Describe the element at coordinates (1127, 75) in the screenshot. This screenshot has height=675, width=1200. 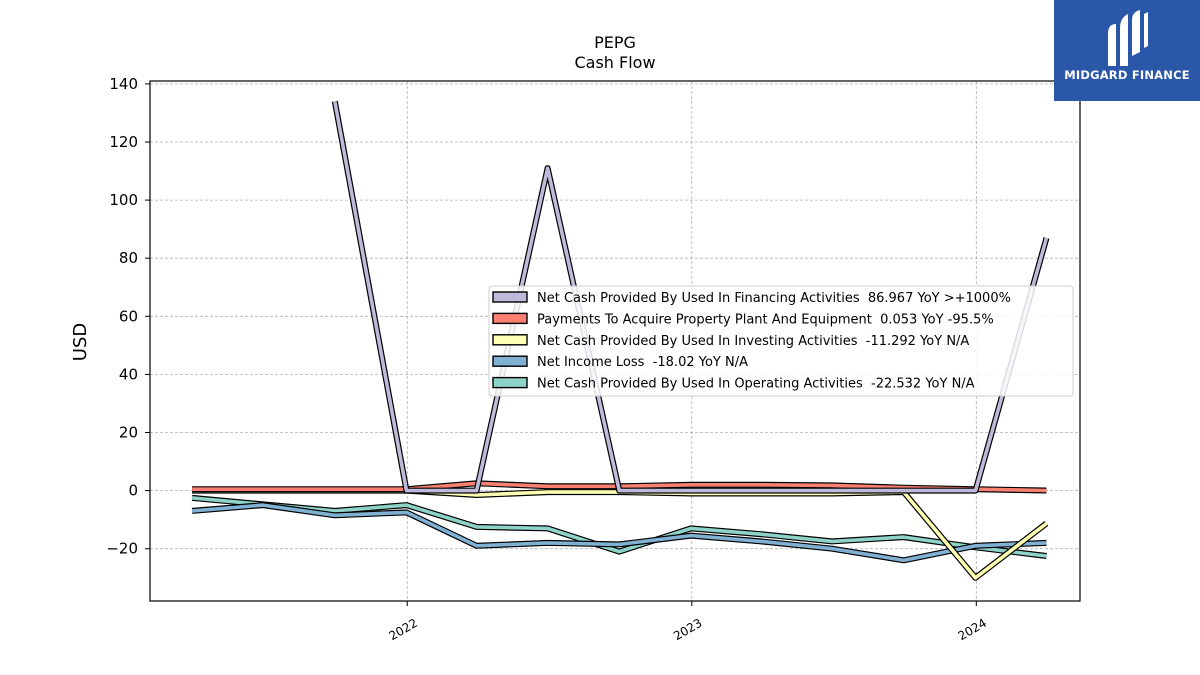
I see `logo-text: MIDGARD FINANCE` at that location.